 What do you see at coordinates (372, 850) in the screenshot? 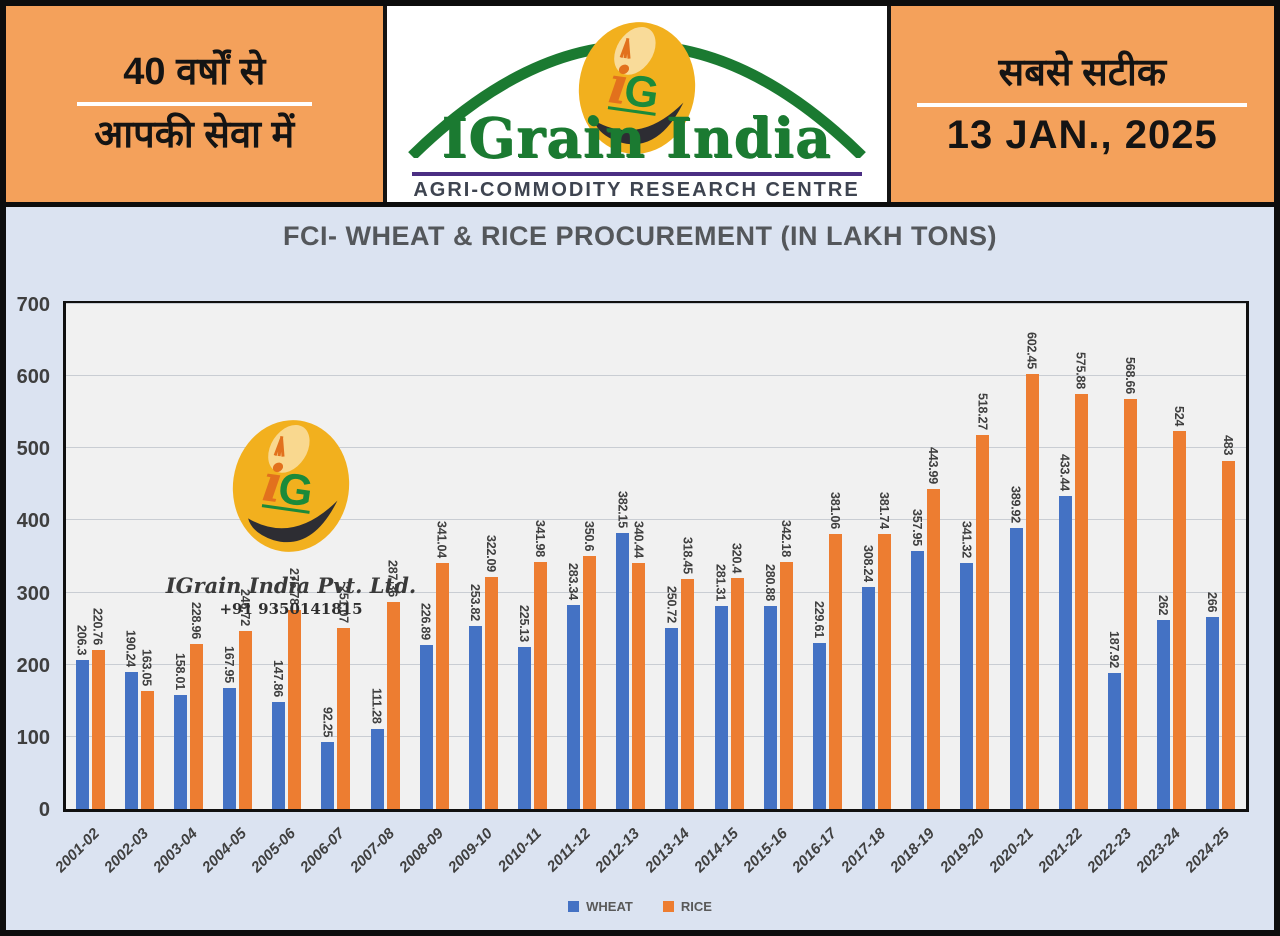
I see `x-tick-label: 2007-08` at bounding box center [372, 850].